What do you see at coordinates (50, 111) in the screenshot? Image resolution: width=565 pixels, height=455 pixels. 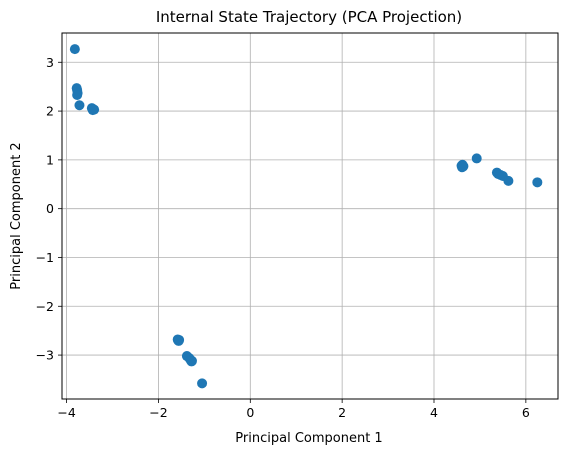 I see `y-tick-label: 2` at bounding box center [50, 111].